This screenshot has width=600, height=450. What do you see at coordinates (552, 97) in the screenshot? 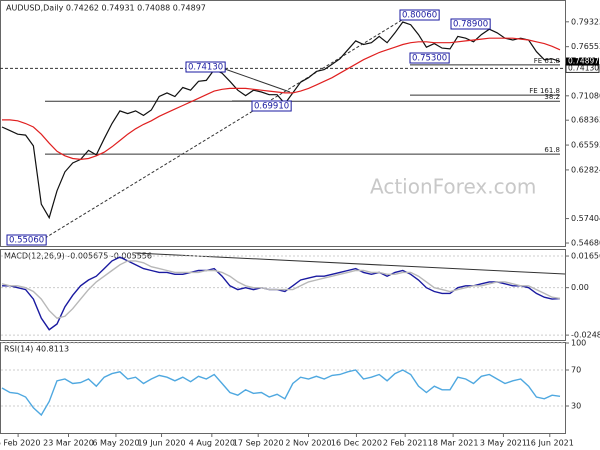
I see `level-label: 38.2` at bounding box center [552, 97].